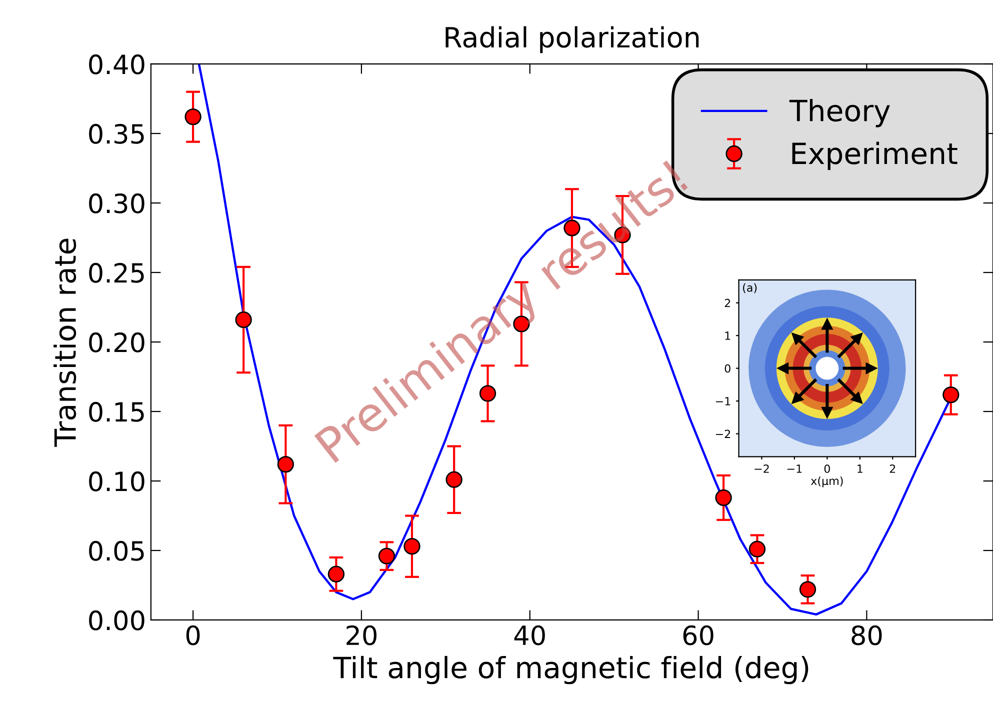 This screenshot has height=711, width=993. I want to click on annotation: 1, so click(860, 468).